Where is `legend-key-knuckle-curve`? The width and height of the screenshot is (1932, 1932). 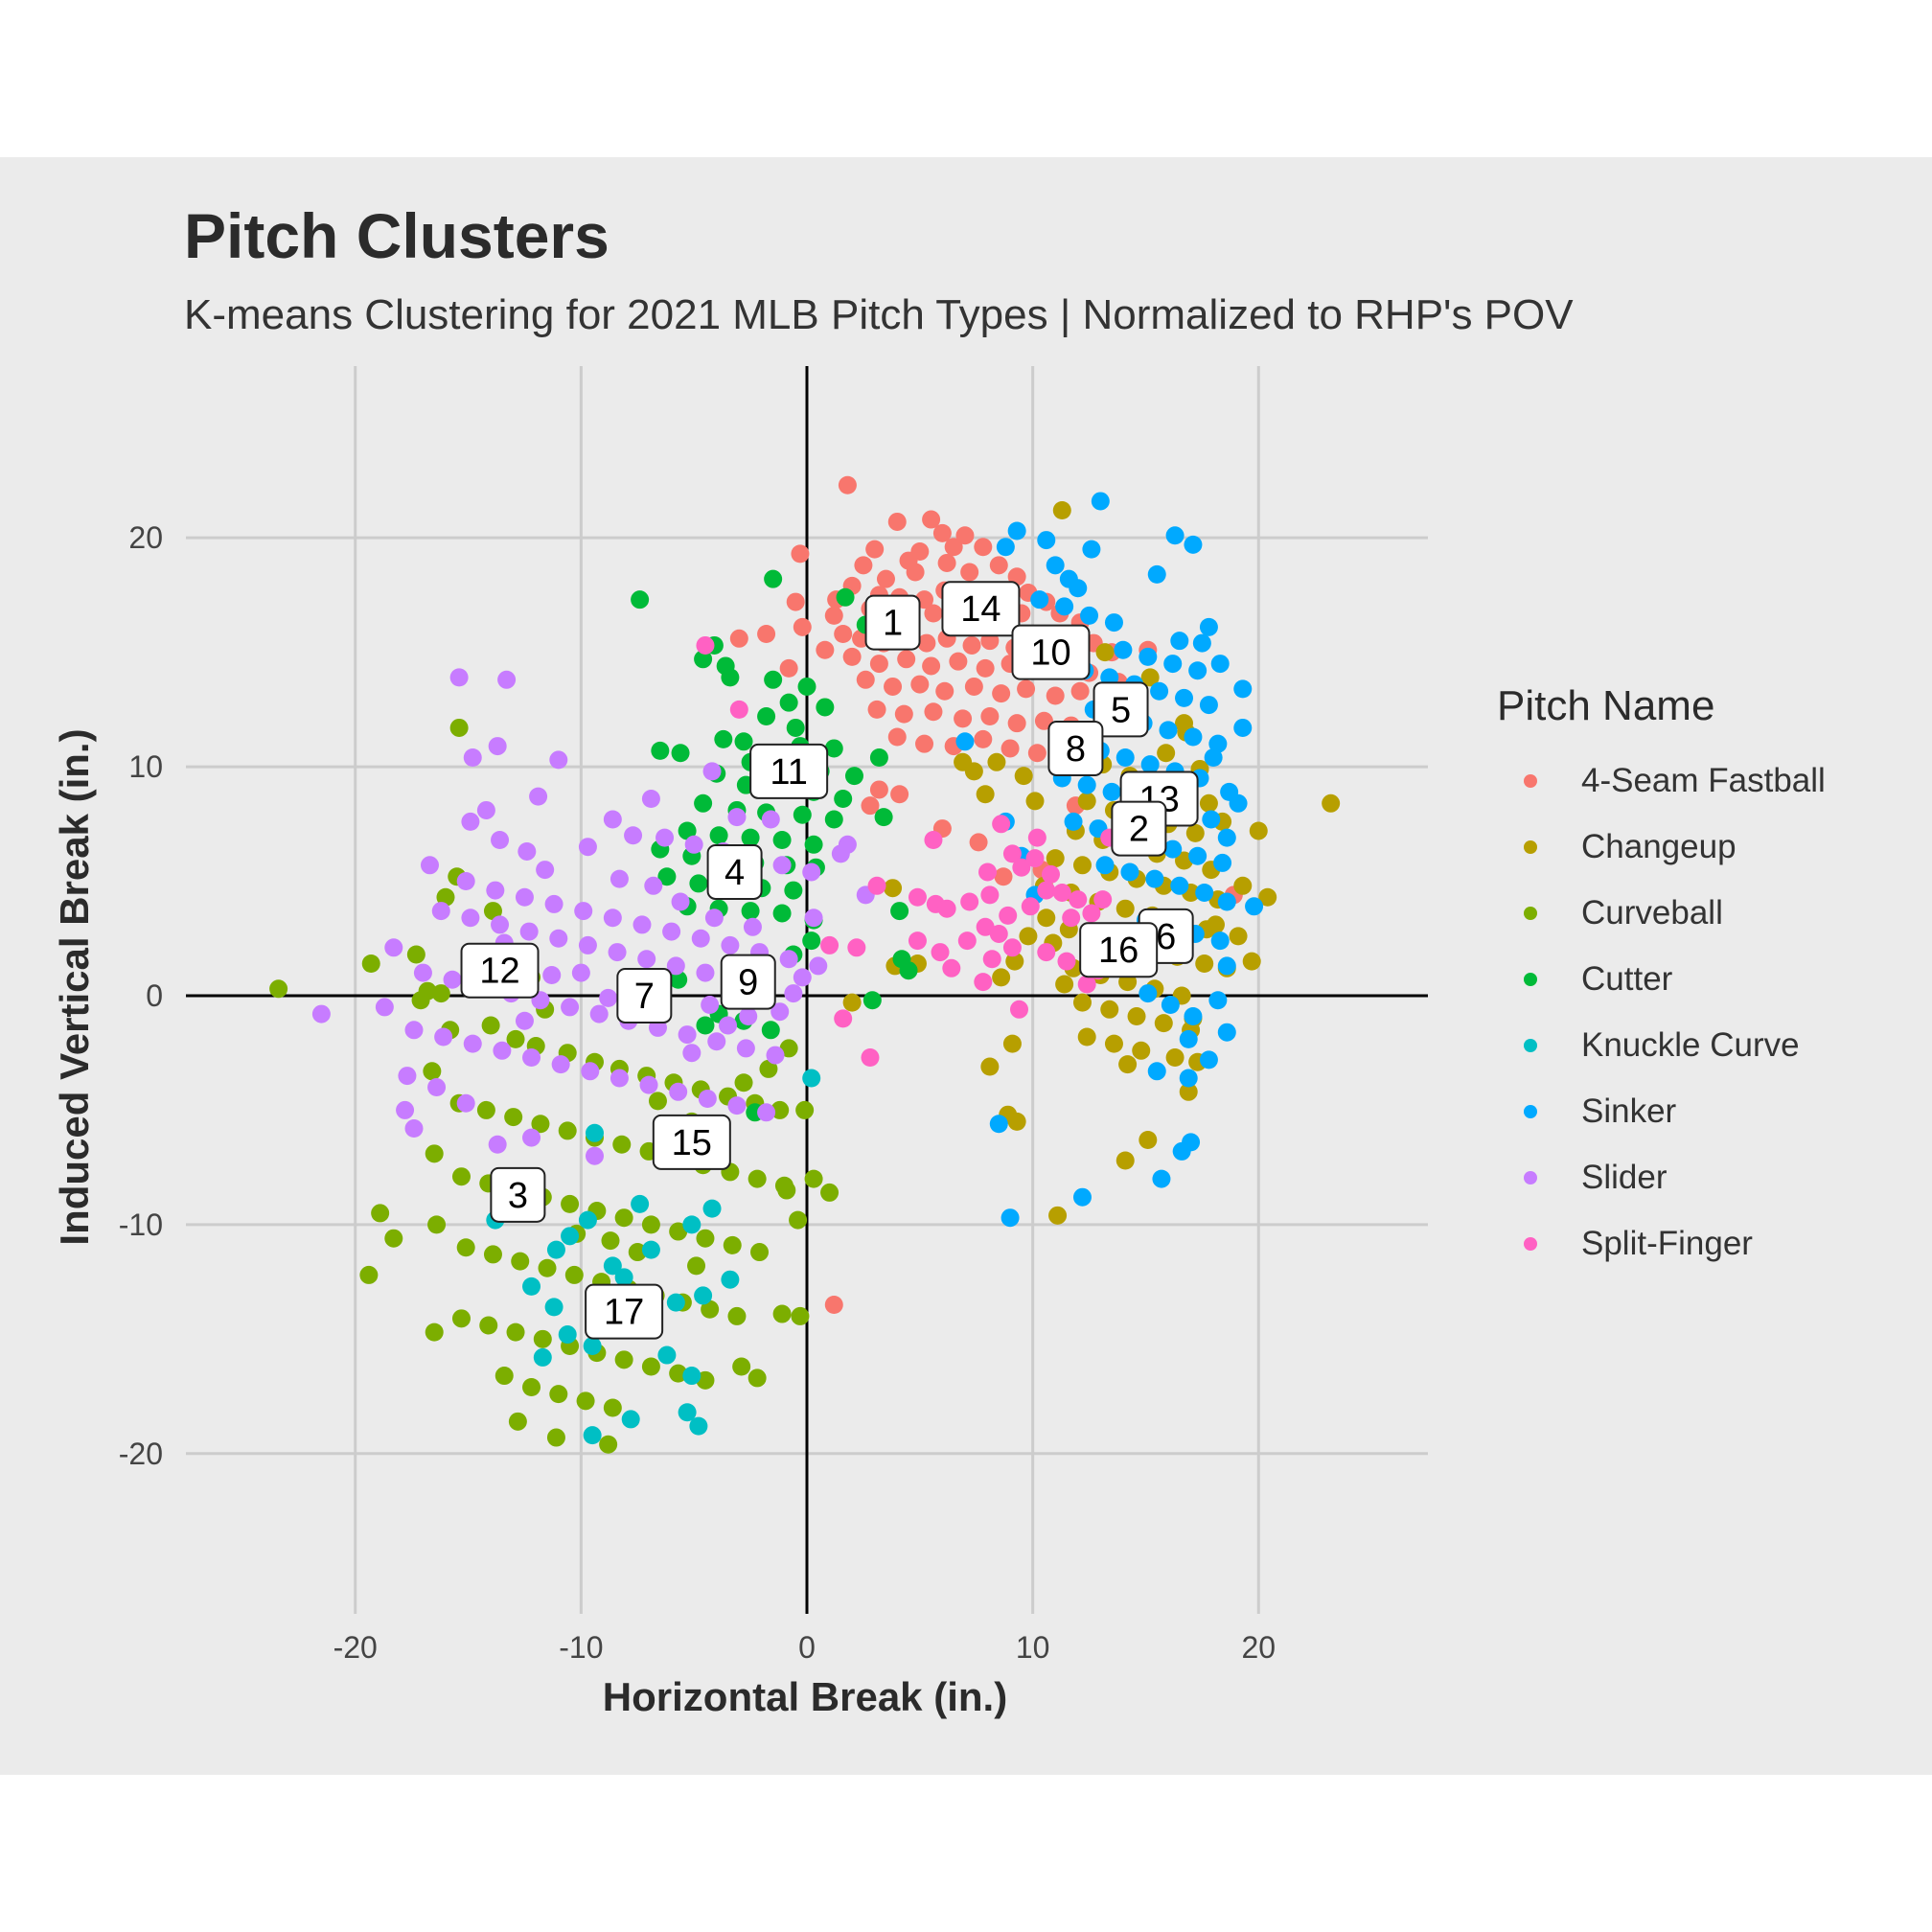 legend-key-knuckle-curve is located at coordinates (1530, 1045).